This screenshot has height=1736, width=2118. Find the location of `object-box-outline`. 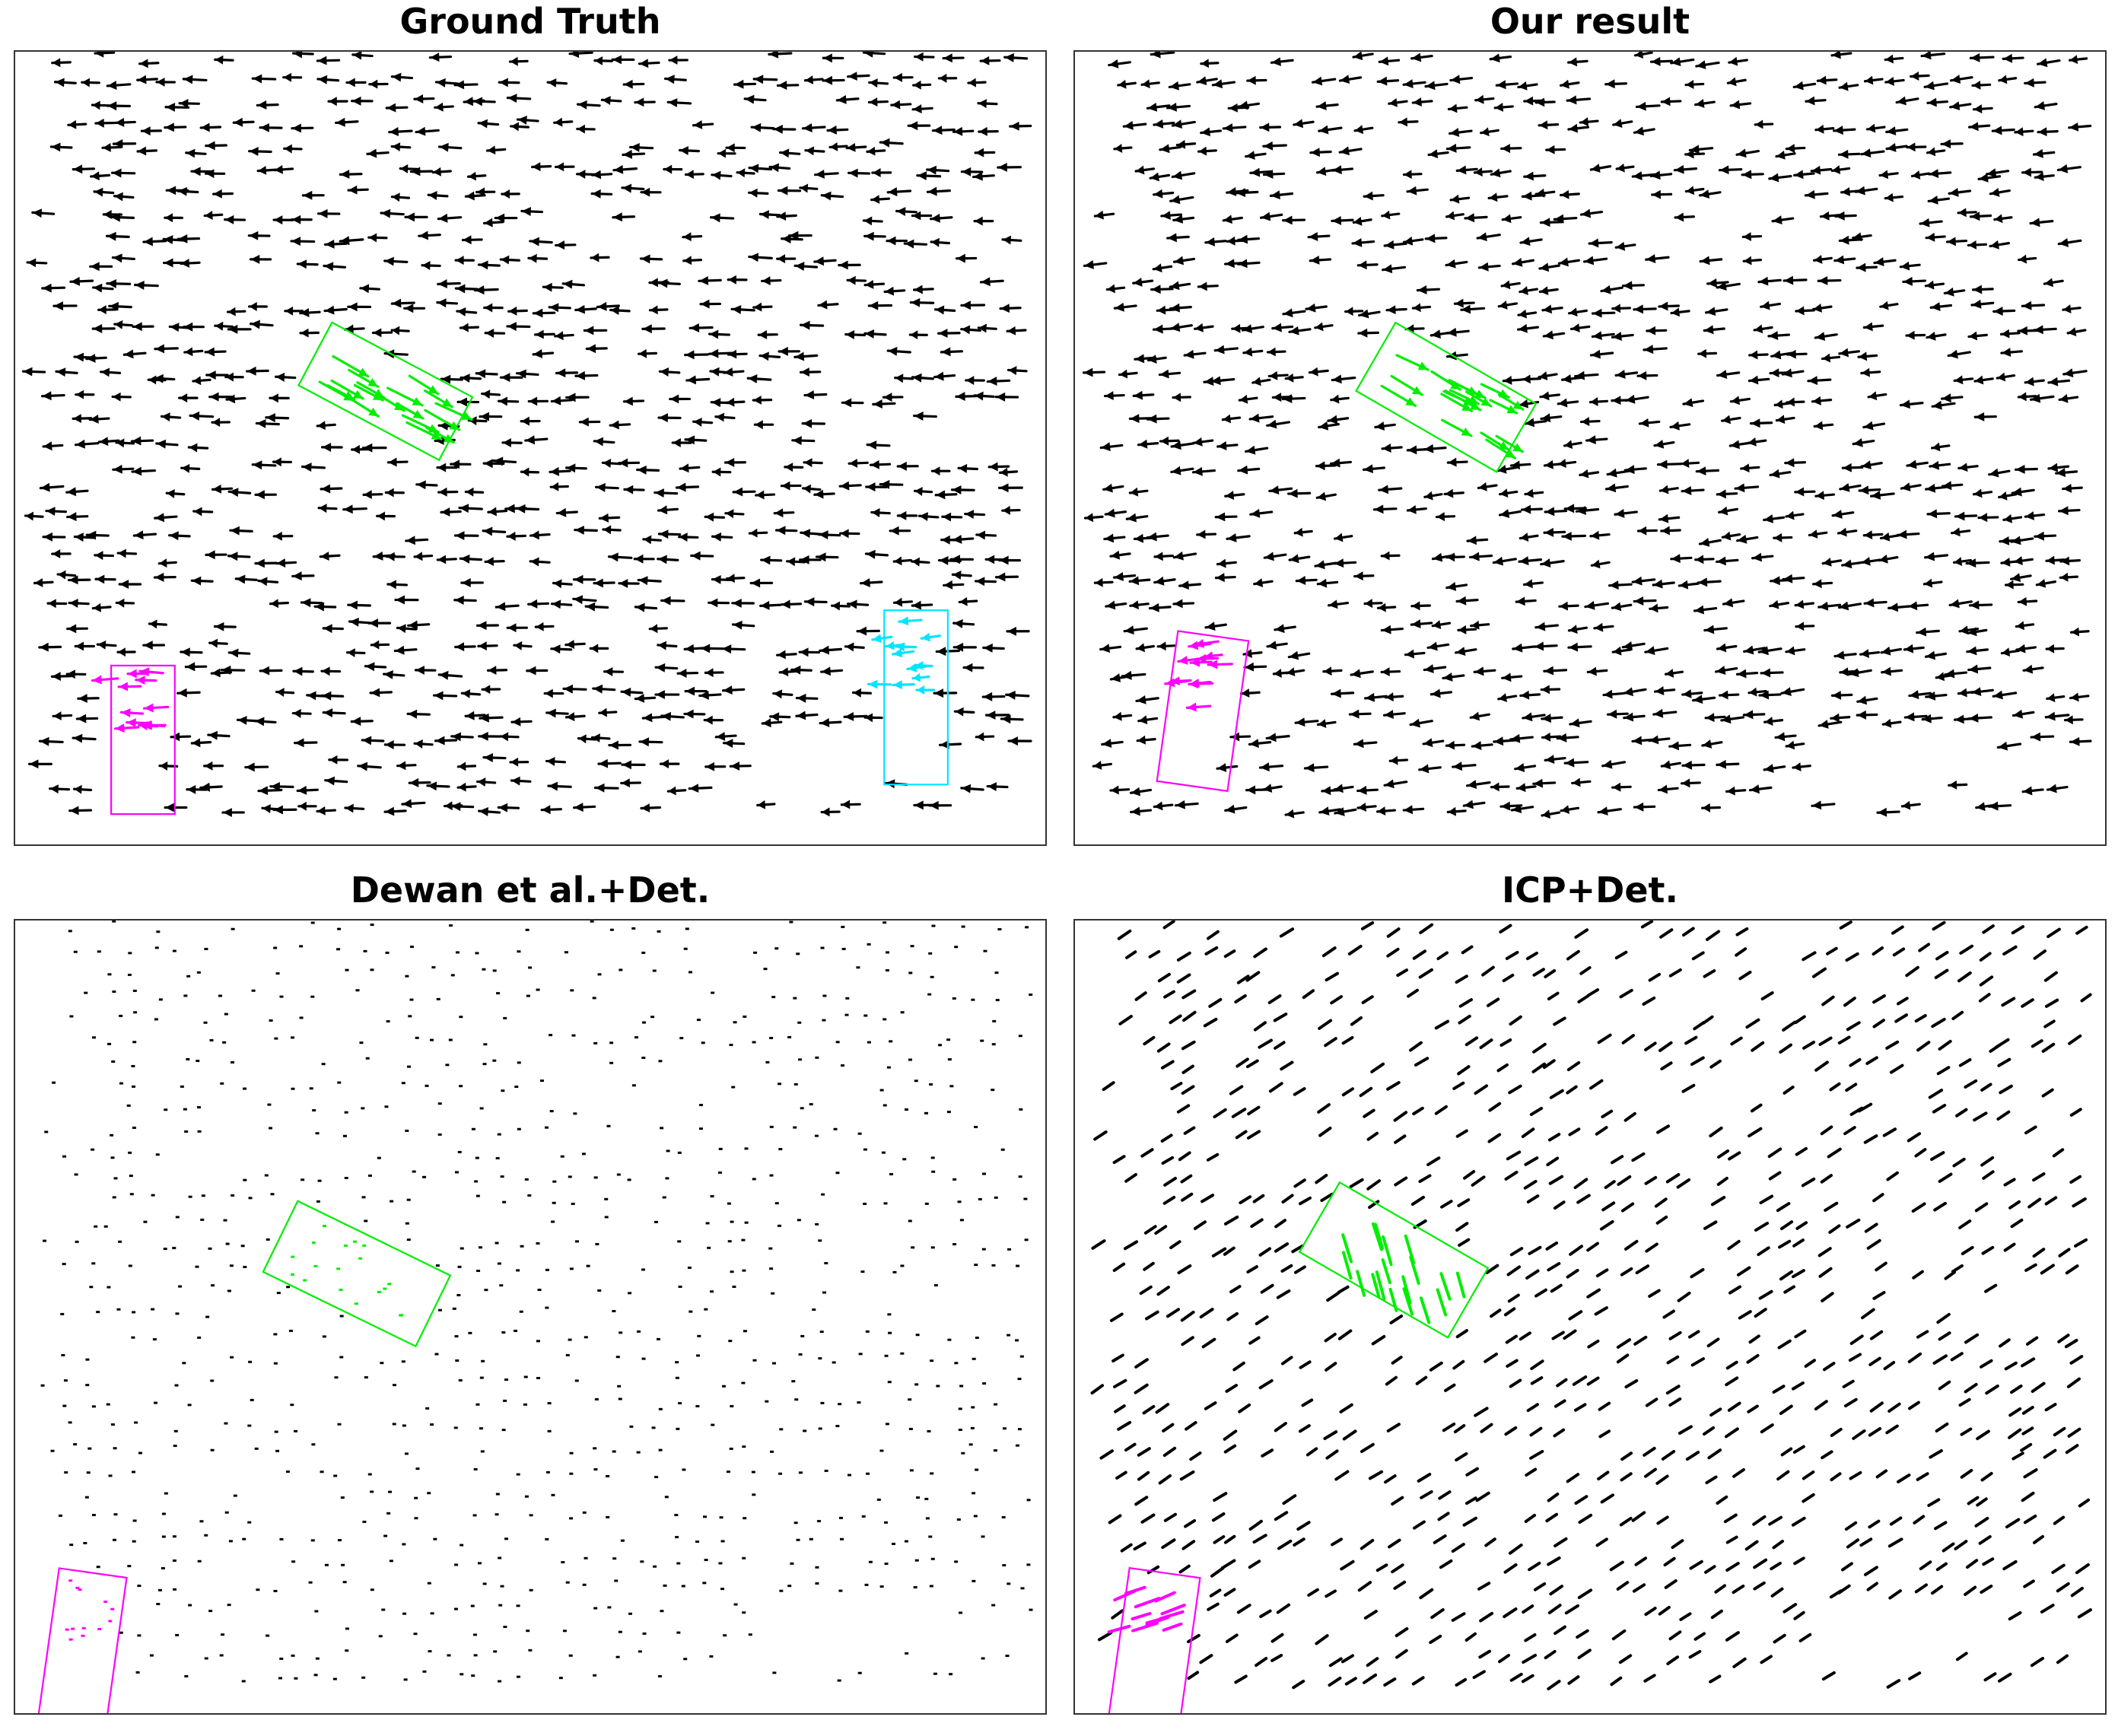

object-box-outline is located at coordinates (916, 697).